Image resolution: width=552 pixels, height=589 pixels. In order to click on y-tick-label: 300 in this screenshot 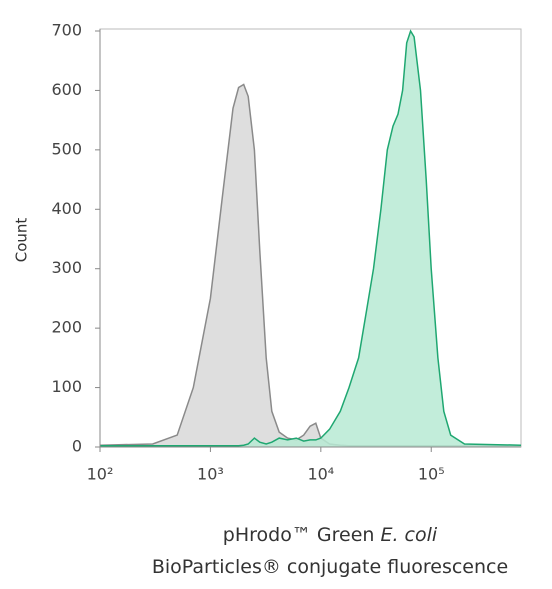, I will do `click(66, 267)`.